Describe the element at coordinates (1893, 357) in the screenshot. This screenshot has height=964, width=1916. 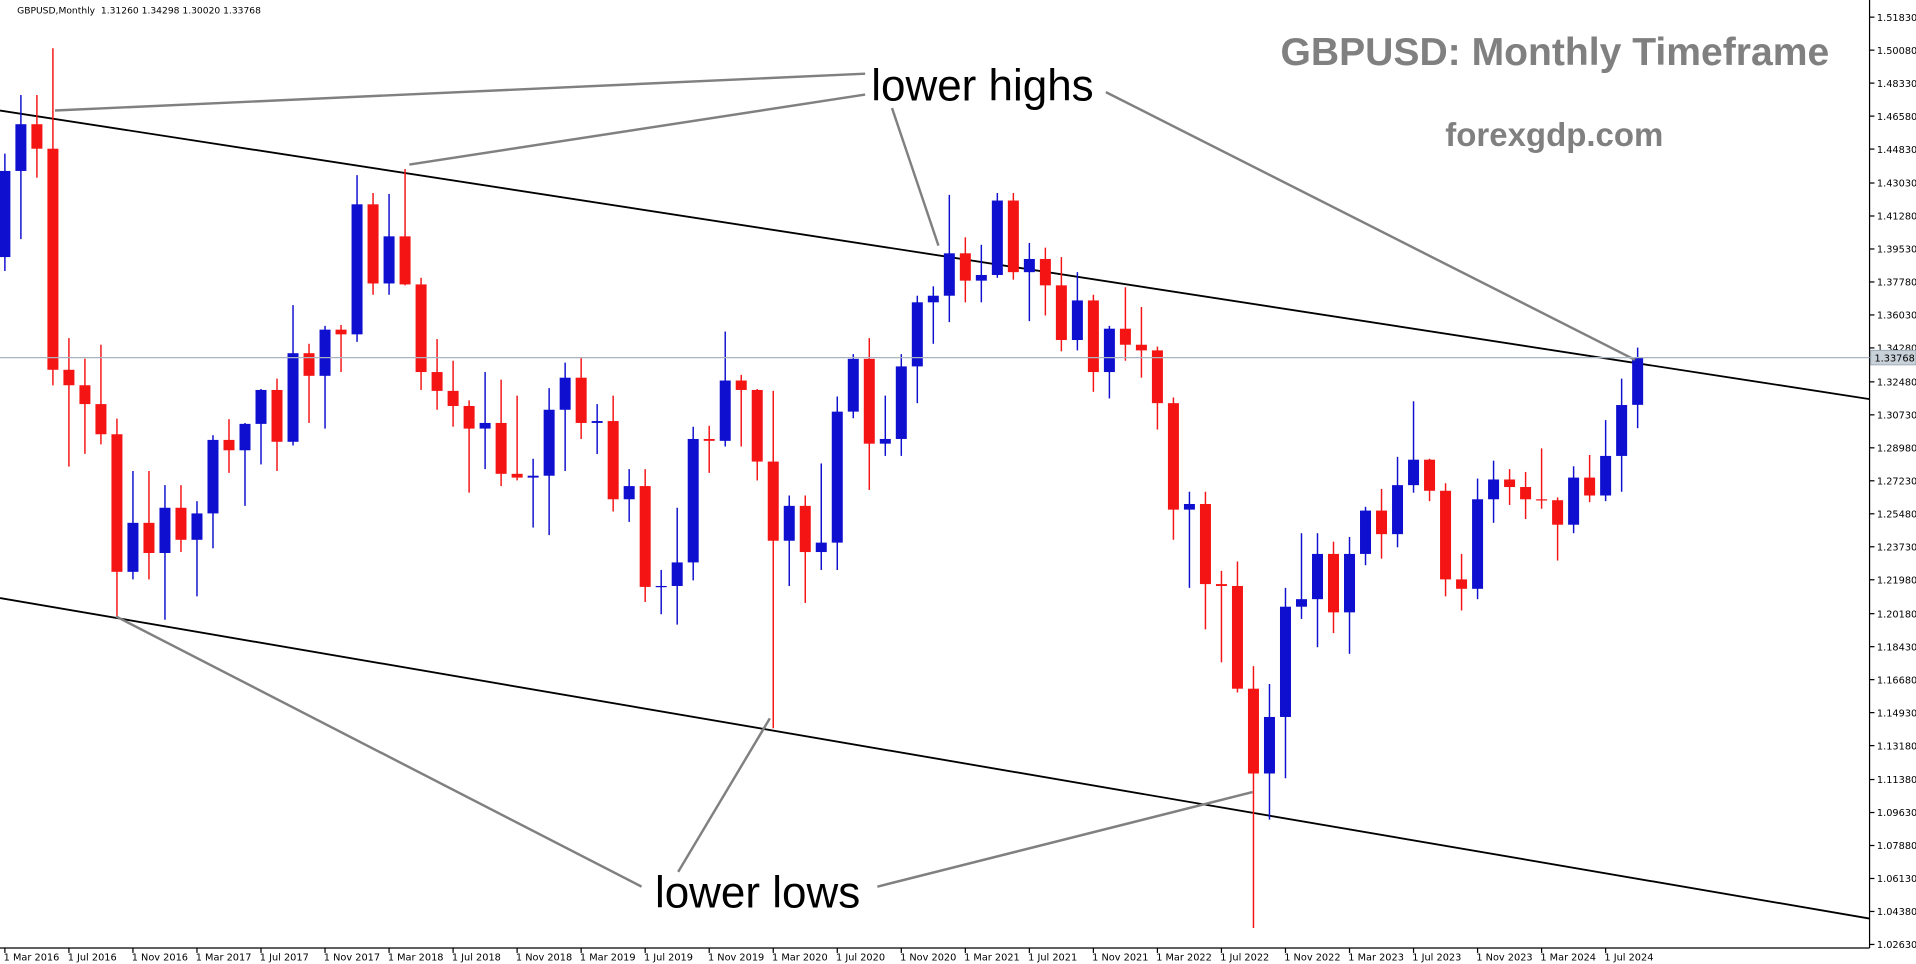
I see `price-label-box` at that location.